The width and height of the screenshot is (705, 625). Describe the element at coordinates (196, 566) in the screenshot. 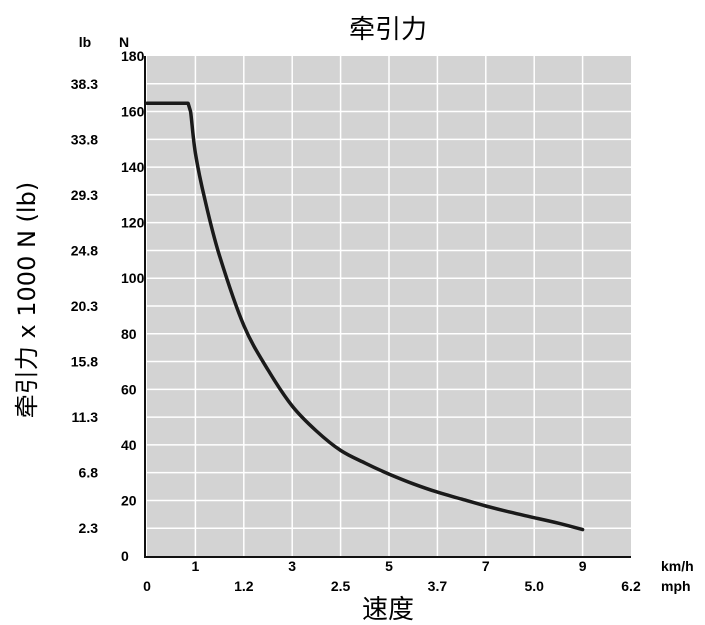

I see `x-tick-label-kmh: 1` at that location.